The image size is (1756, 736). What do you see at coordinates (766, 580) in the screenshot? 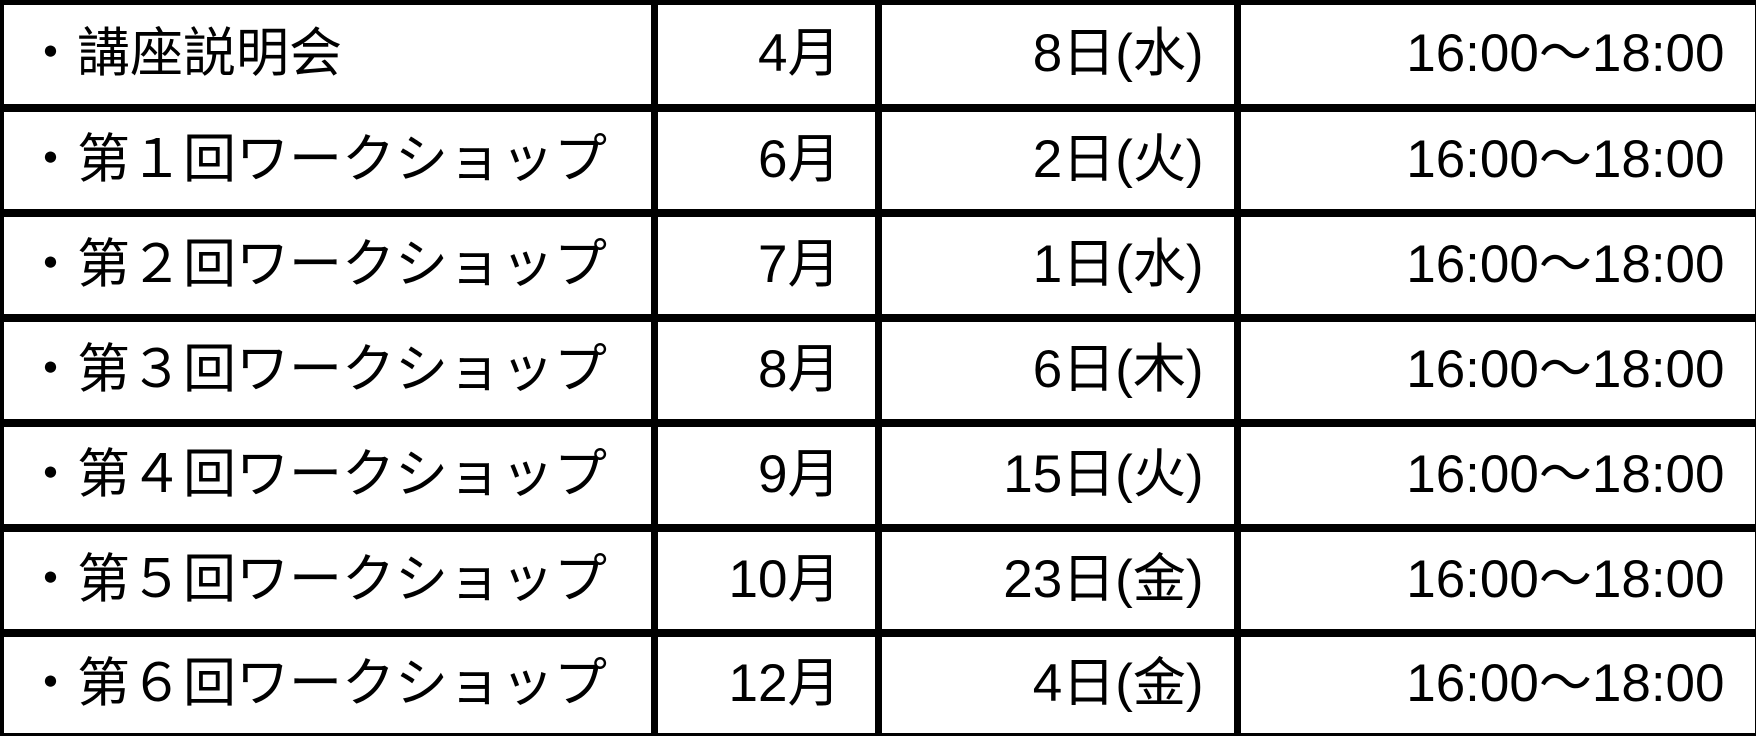
I see `month-cell: 10月` at bounding box center [766, 580].